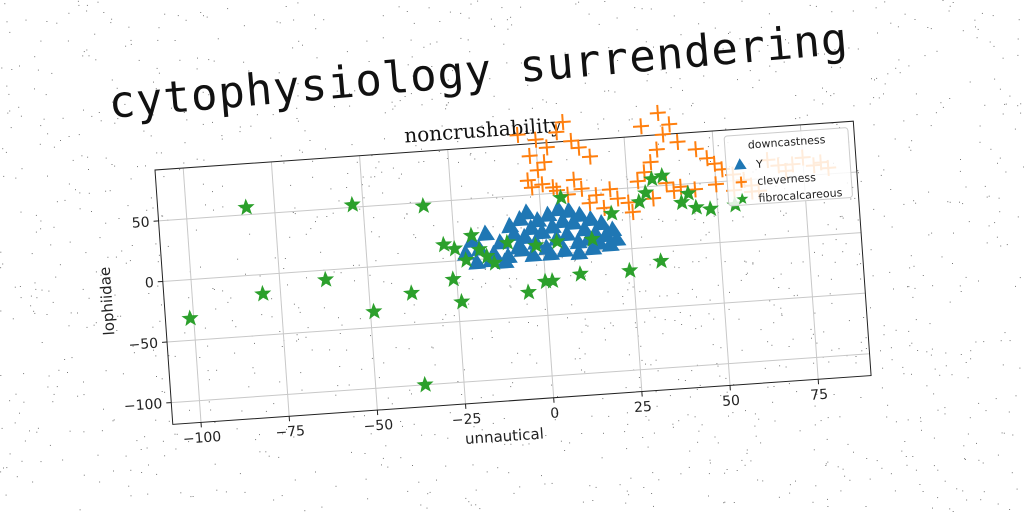  I want to click on series-Y, so click(542, 234).